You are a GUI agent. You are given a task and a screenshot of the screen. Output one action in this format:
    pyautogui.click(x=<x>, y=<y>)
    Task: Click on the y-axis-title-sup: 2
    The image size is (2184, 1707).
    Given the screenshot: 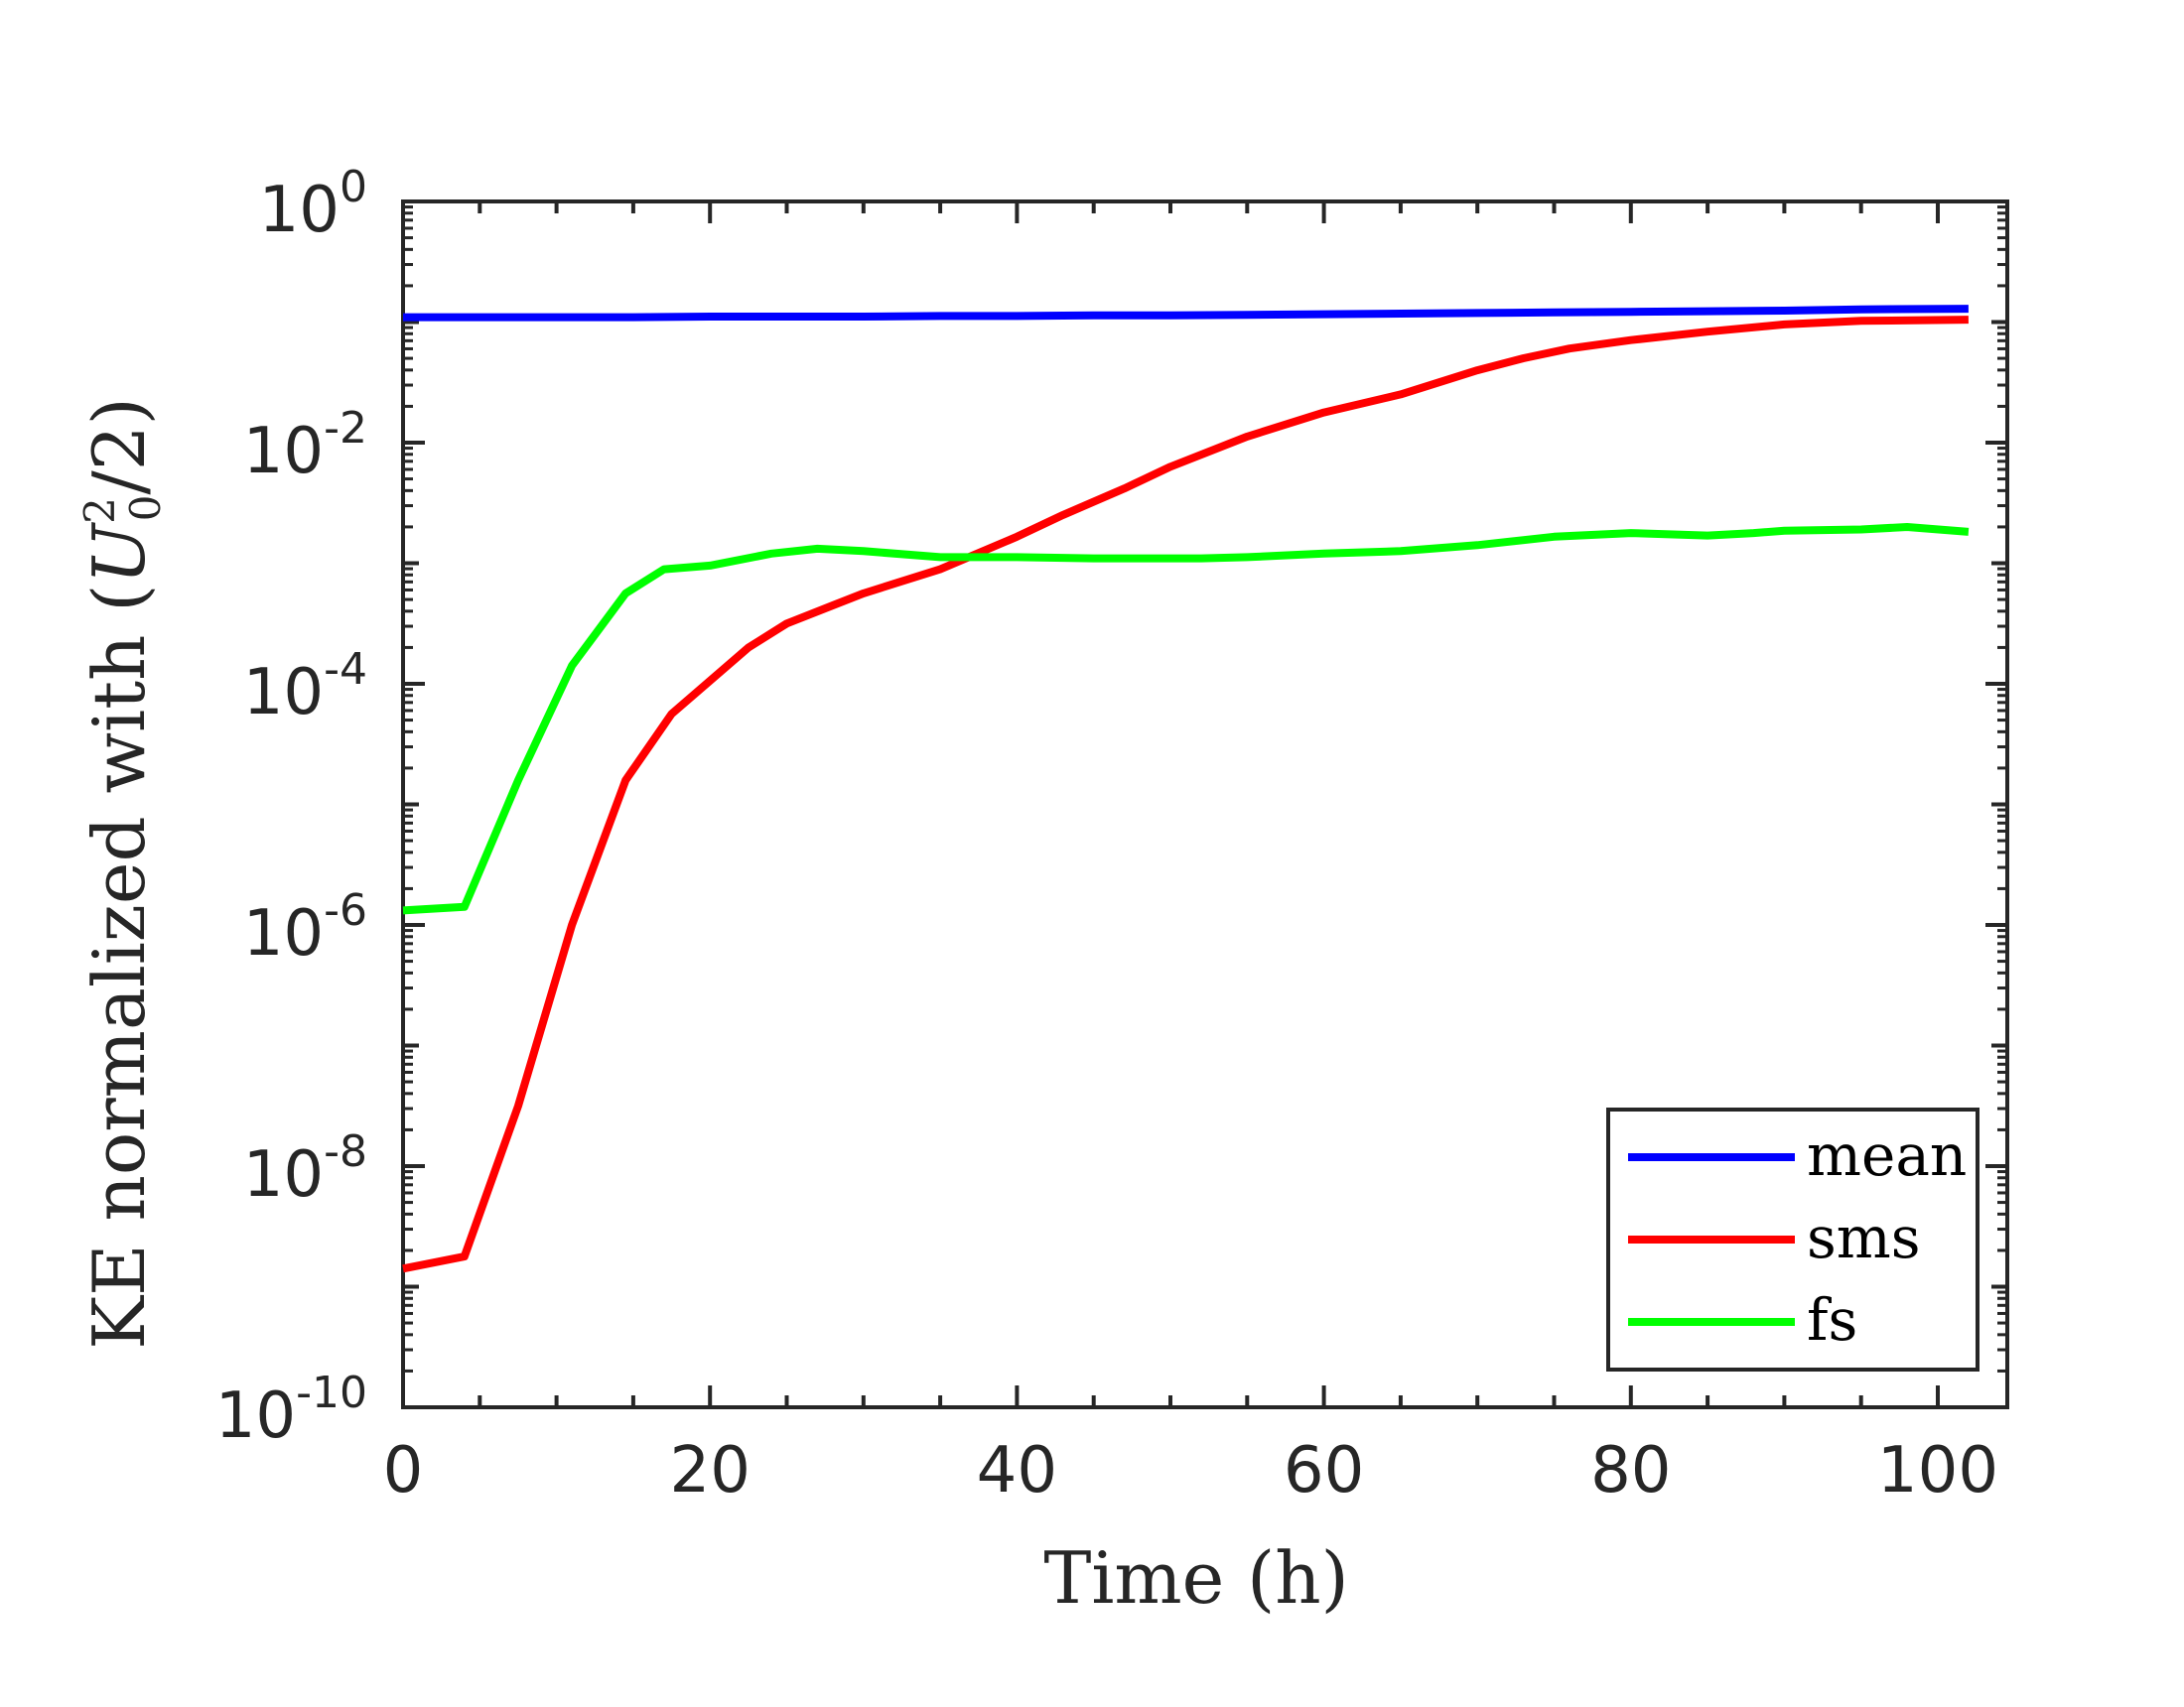 What is the action you would take?
    pyautogui.click(x=99, y=510)
    